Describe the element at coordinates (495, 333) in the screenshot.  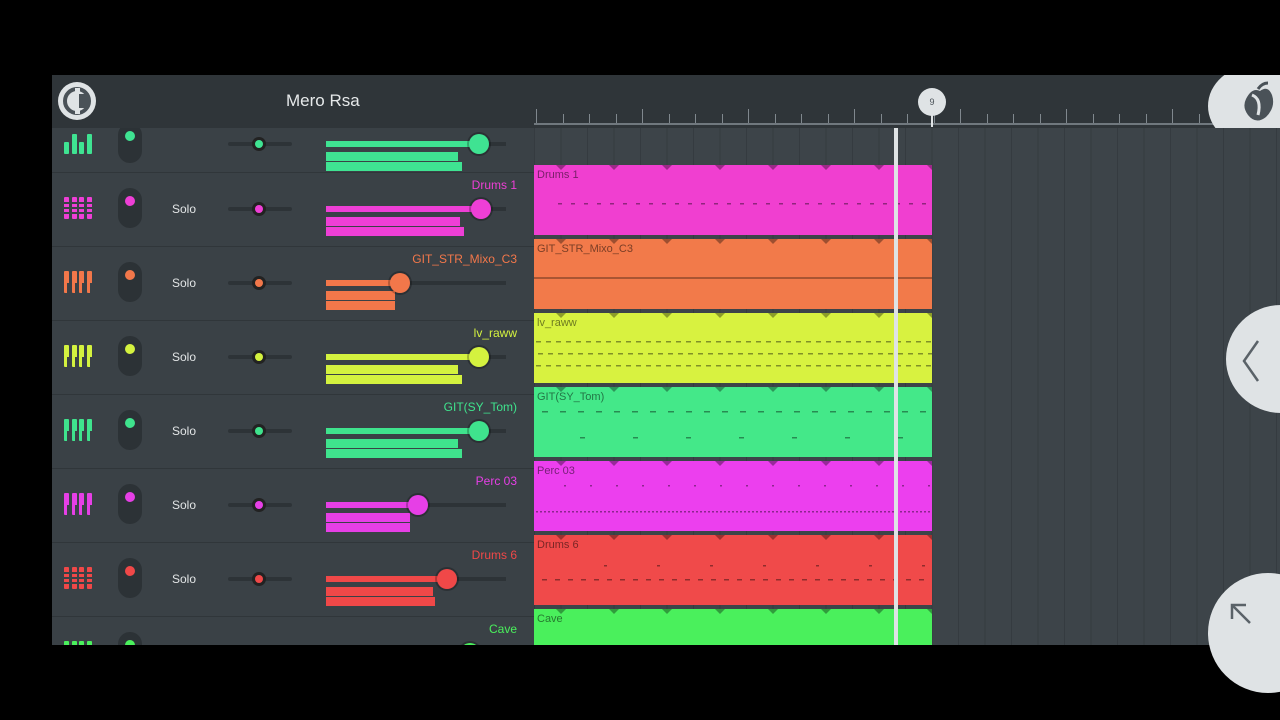
I see `channel-name: lv_raww` at that location.